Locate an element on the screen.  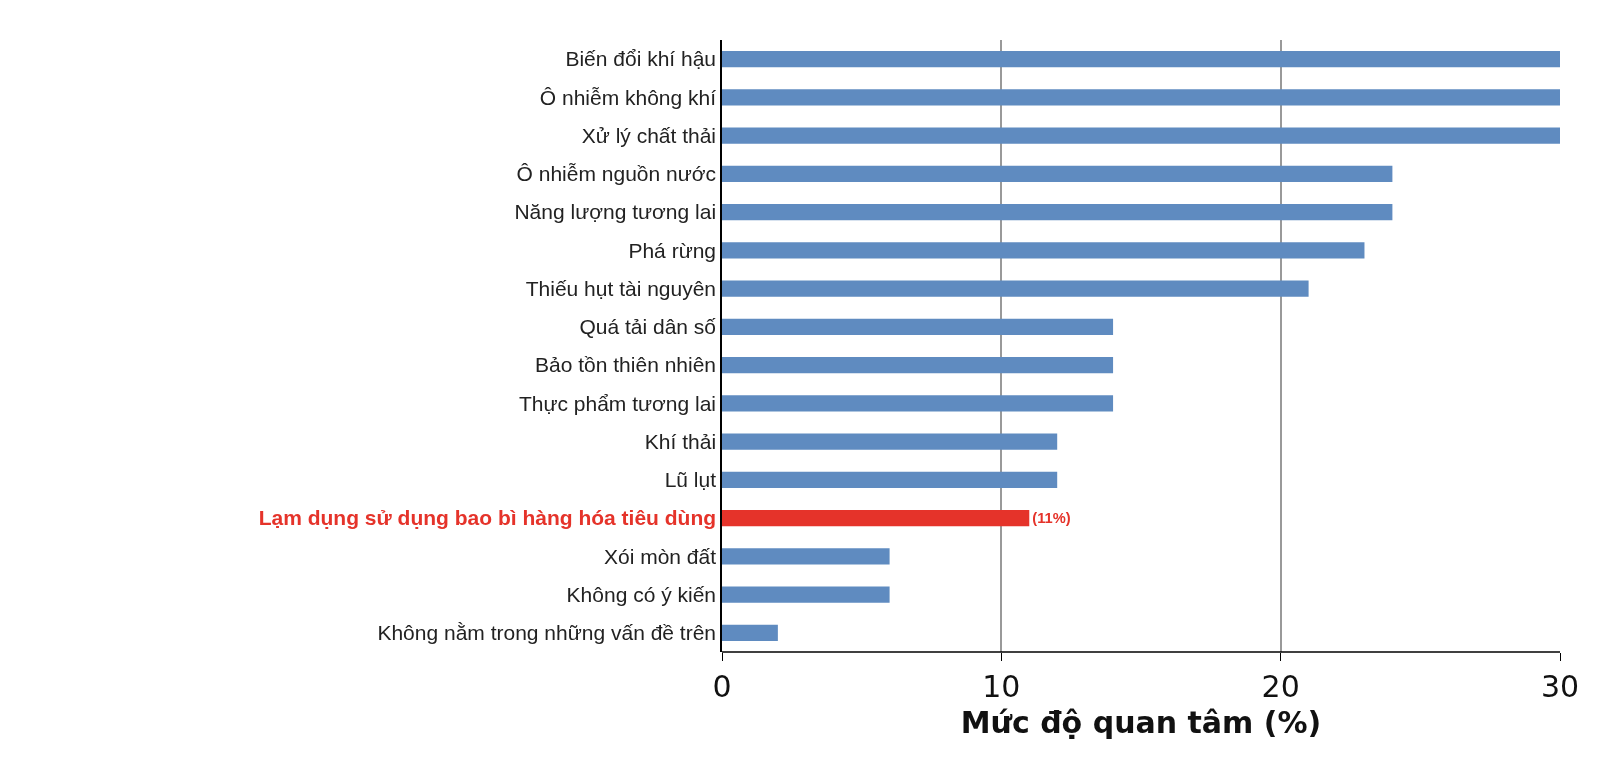
y-tick-label: Ô nhiễm nguồn nước is located at coordinates (616, 174).